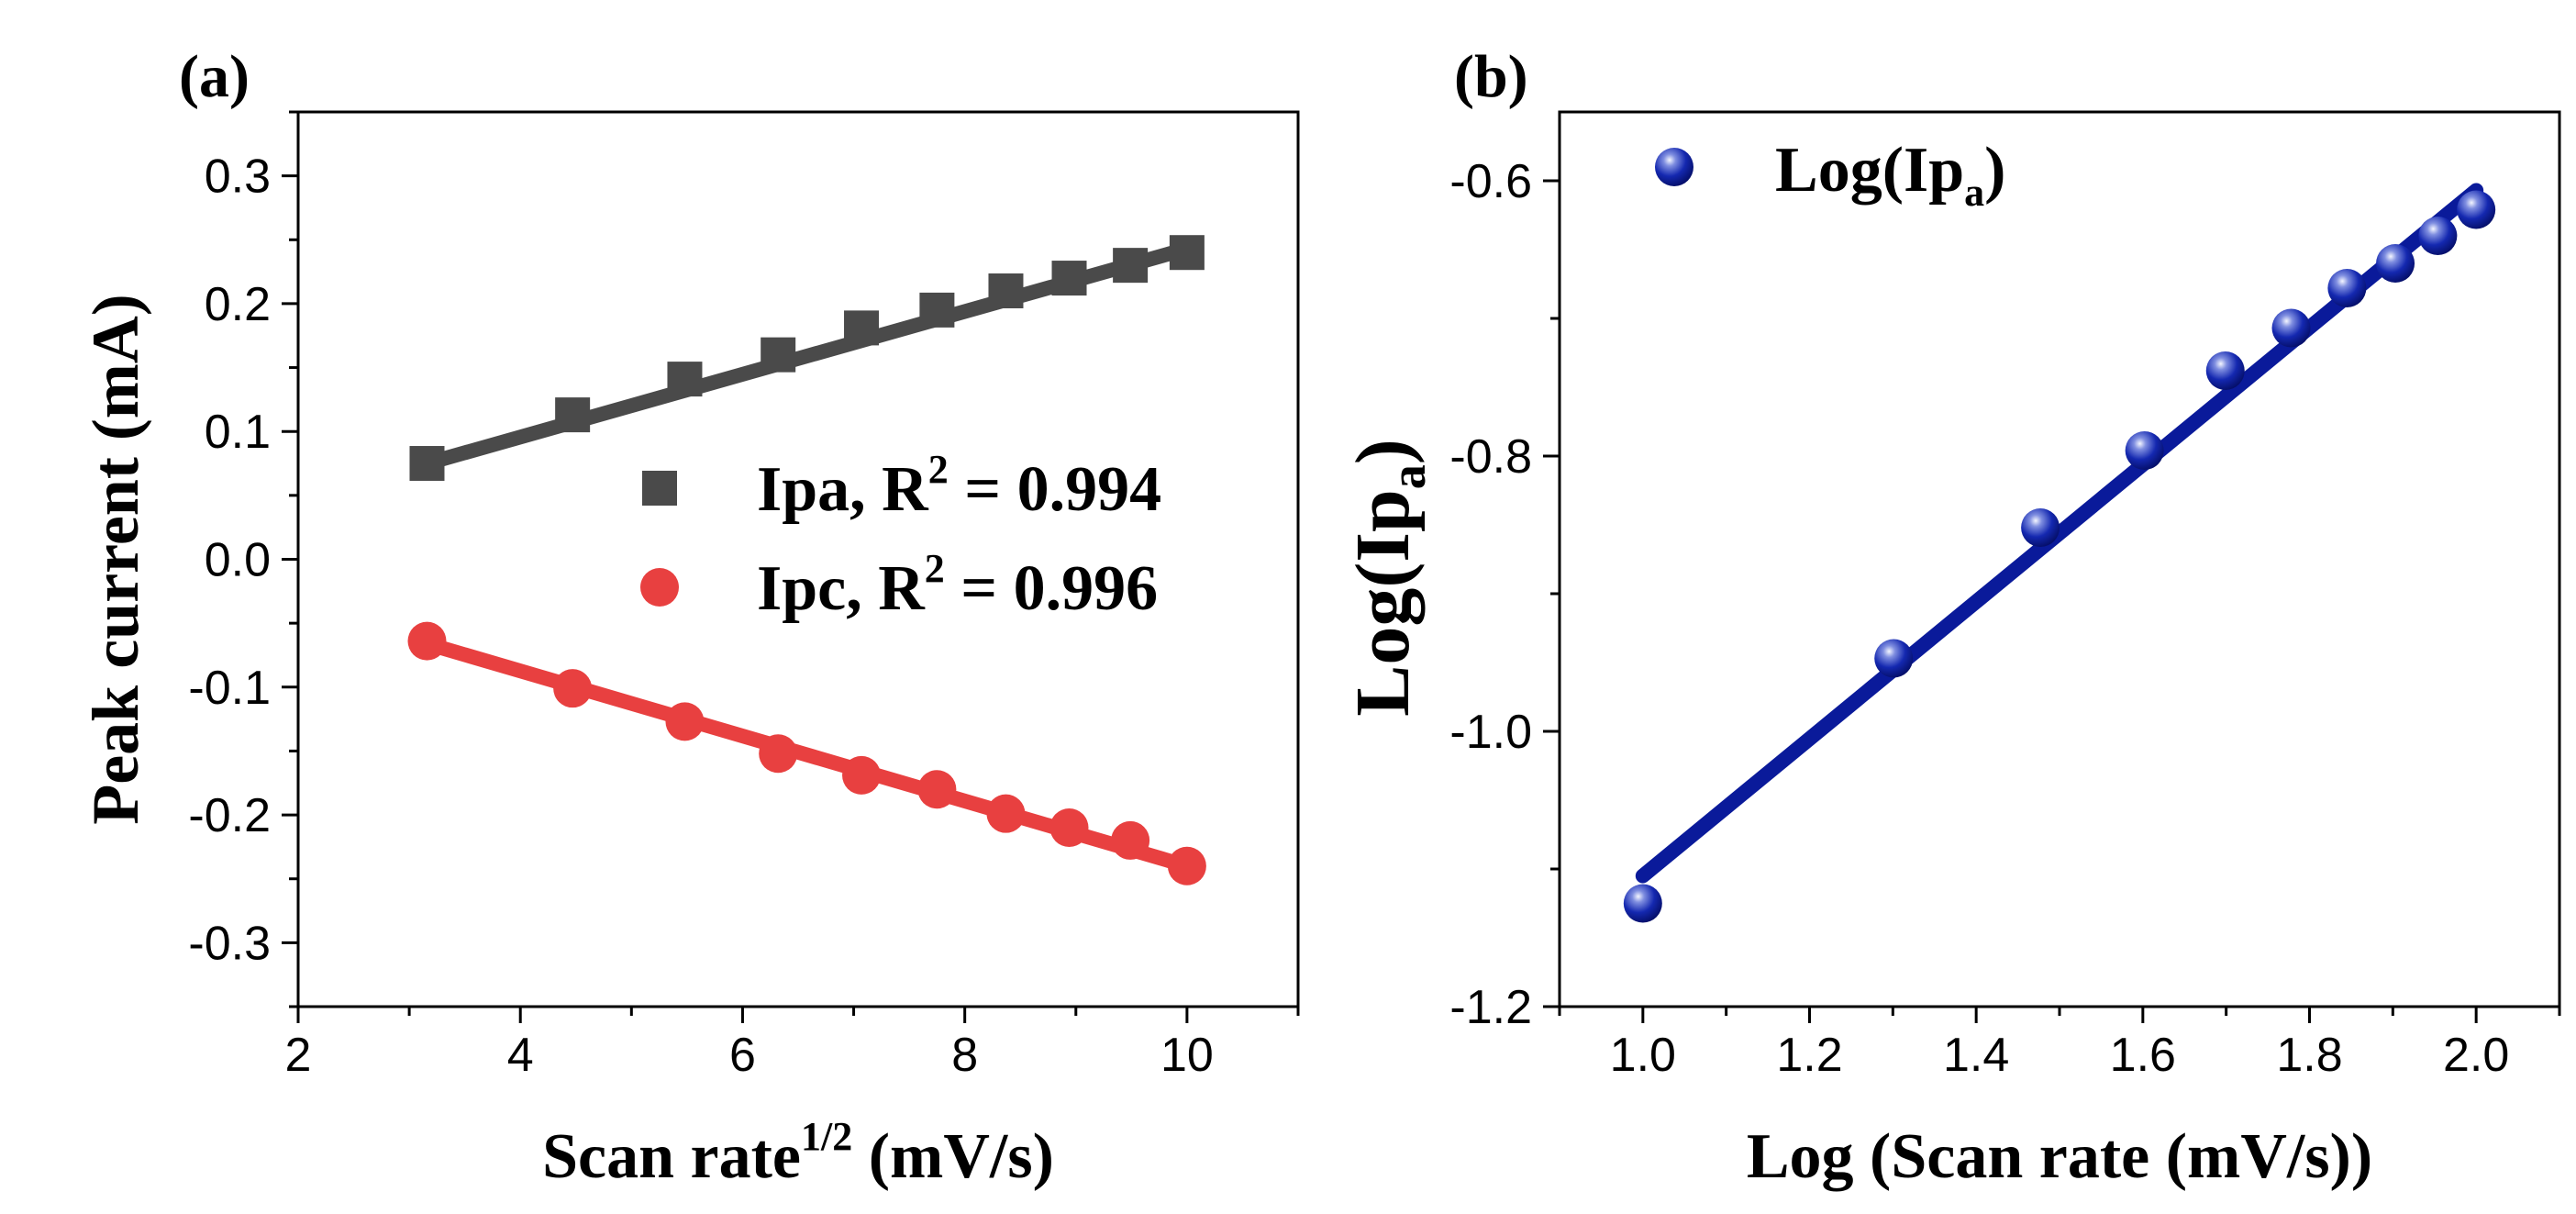 The height and width of the screenshot is (1214, 2576). Describe the element at coordinates (238, 432) in the screenshot. I see `y-tick-label: 0.1` at that location.